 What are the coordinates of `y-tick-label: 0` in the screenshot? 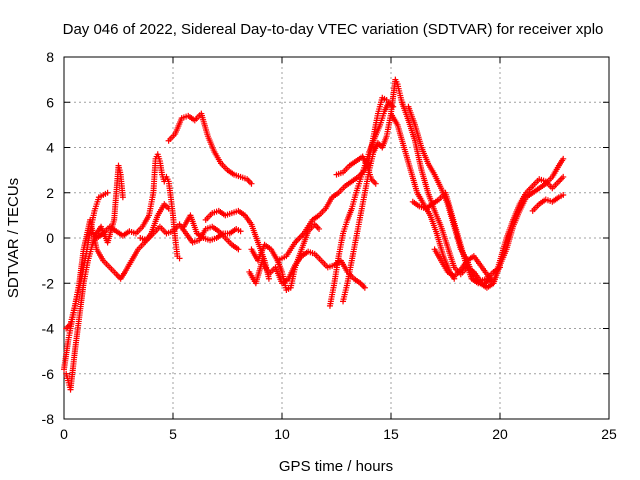 It's located at (50, 238).